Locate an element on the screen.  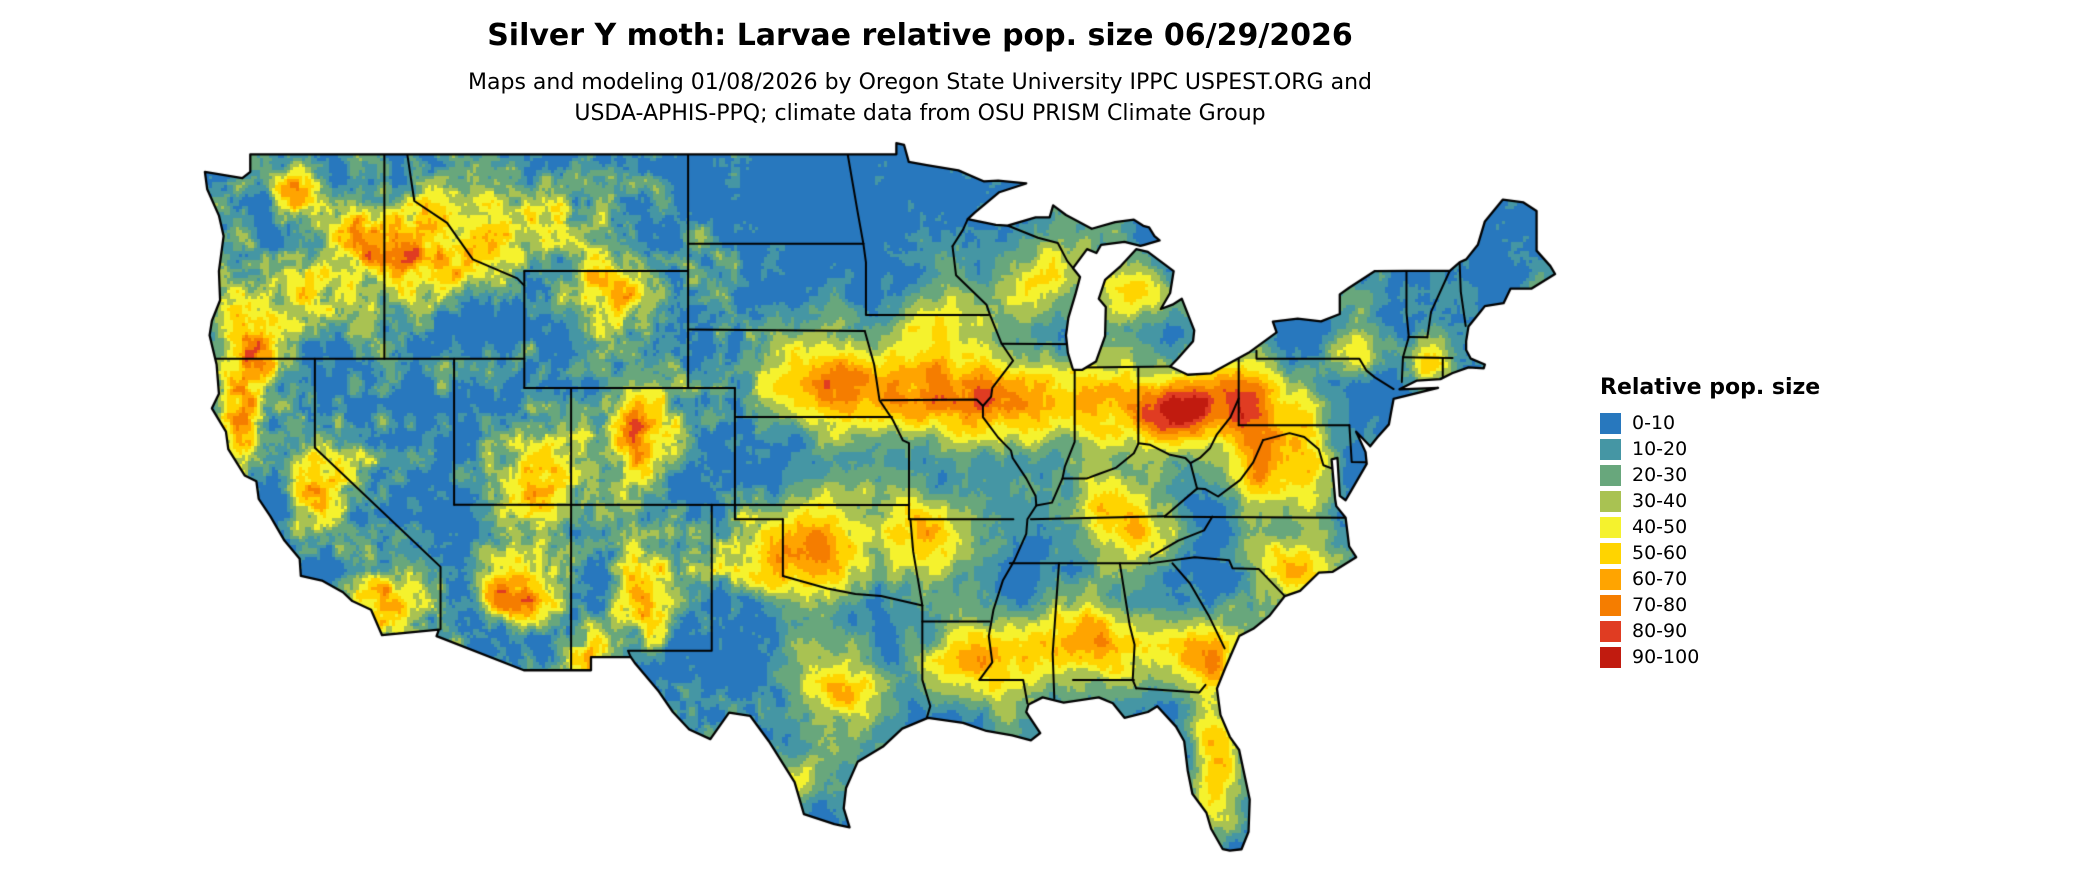
legend-item: 40-50 is located at coordinates (1710, 527).